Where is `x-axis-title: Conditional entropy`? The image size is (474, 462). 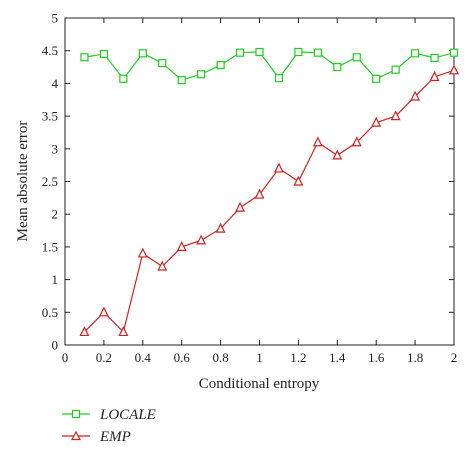 x-axis-title: Conditional entropy is located at coordinates (259, 384).